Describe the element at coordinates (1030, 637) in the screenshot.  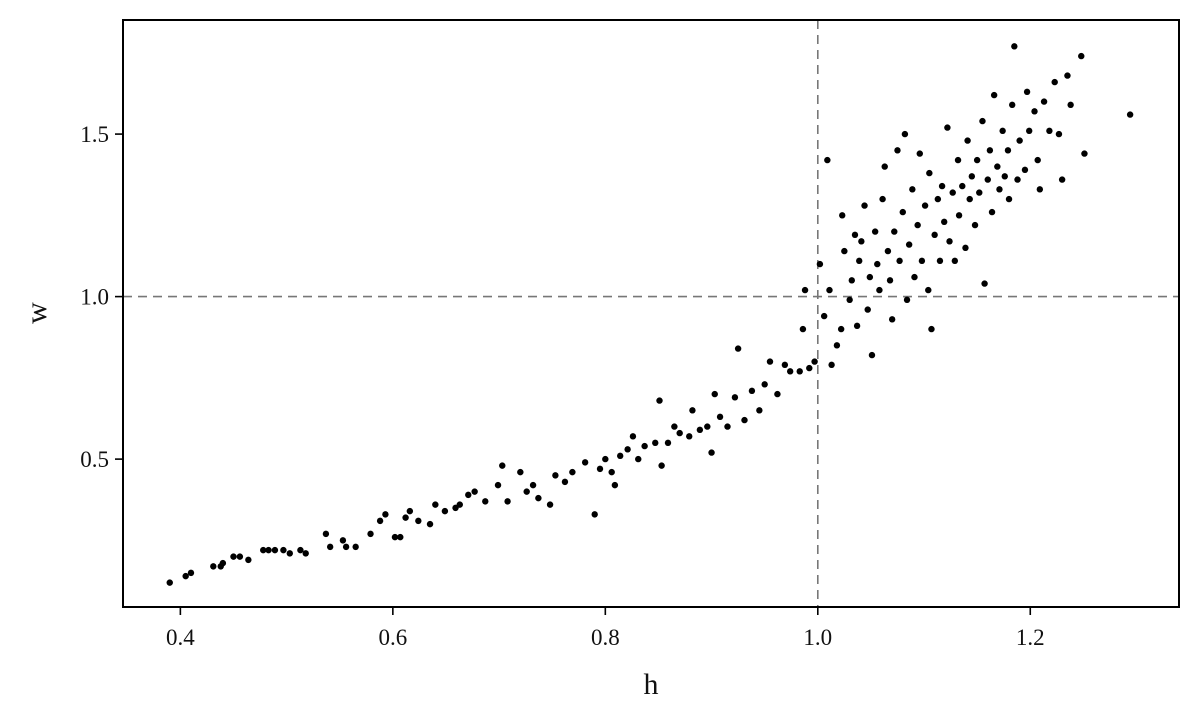
I see `x-tick-label: 1.2` at that location.